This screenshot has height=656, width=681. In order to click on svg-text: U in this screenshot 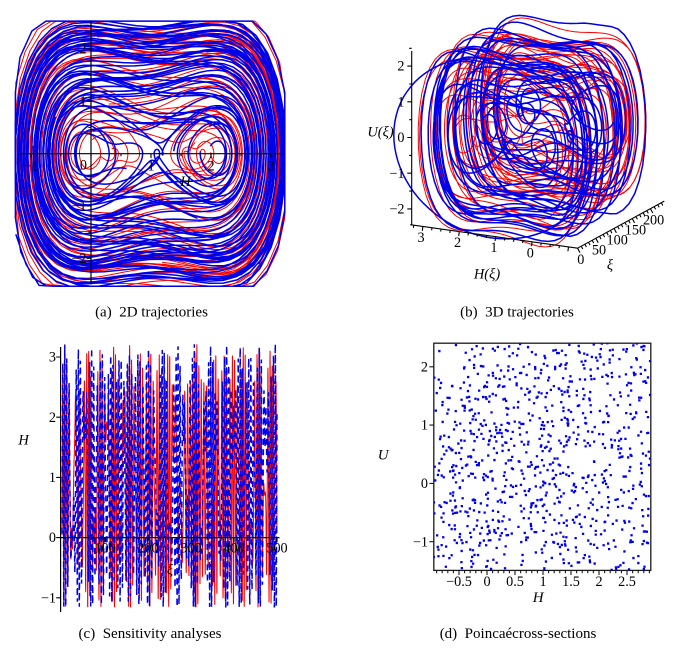, I will do `click(384, 456)`.